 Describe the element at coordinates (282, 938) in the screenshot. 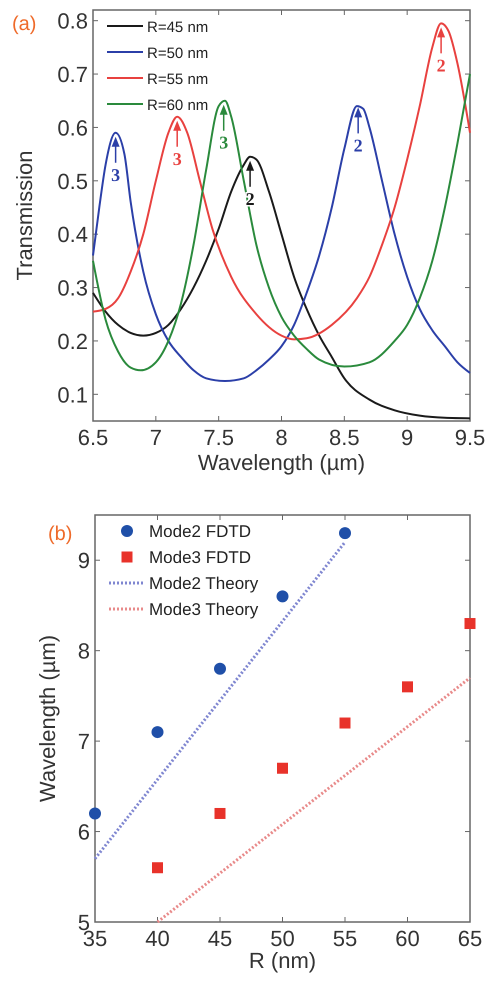

I see `x-tick-label: 50` at that location.